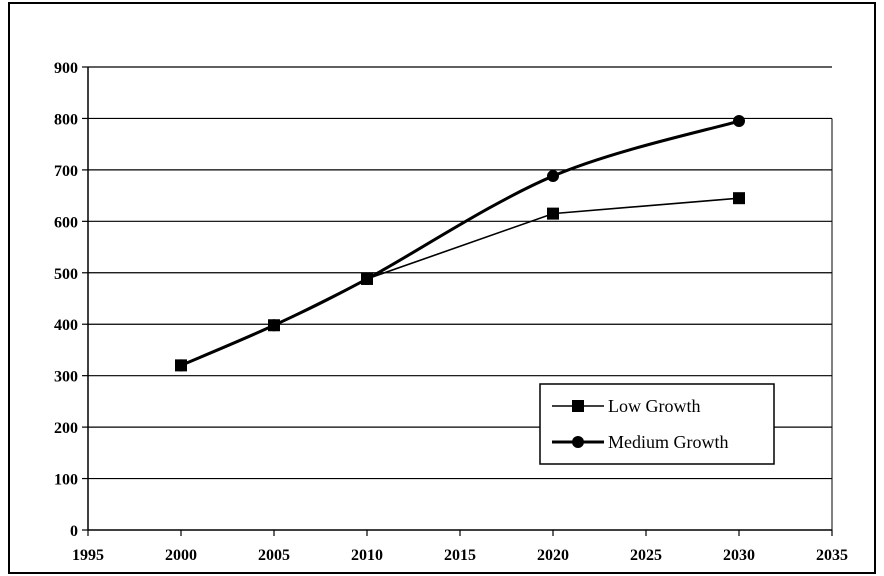 Image resolution: width=884 pixels, height=576 pixels. What do you see at coordinates (553, 213) in the screenshot?
I see `point-low-growth-2020` at bounding box center [553, 213].